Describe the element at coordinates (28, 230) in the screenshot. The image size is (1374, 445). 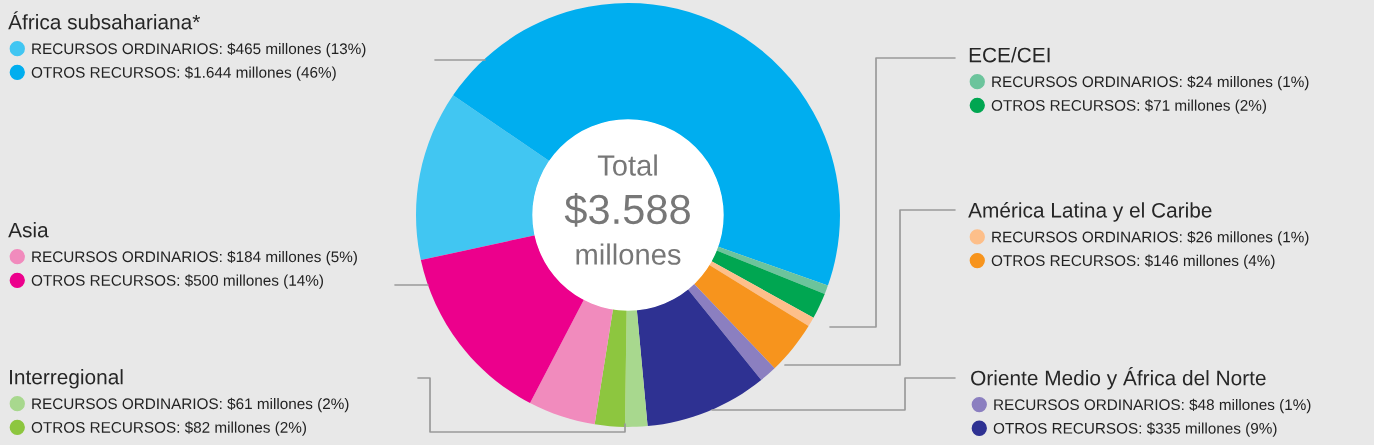
I see `text: Asia` at that location.